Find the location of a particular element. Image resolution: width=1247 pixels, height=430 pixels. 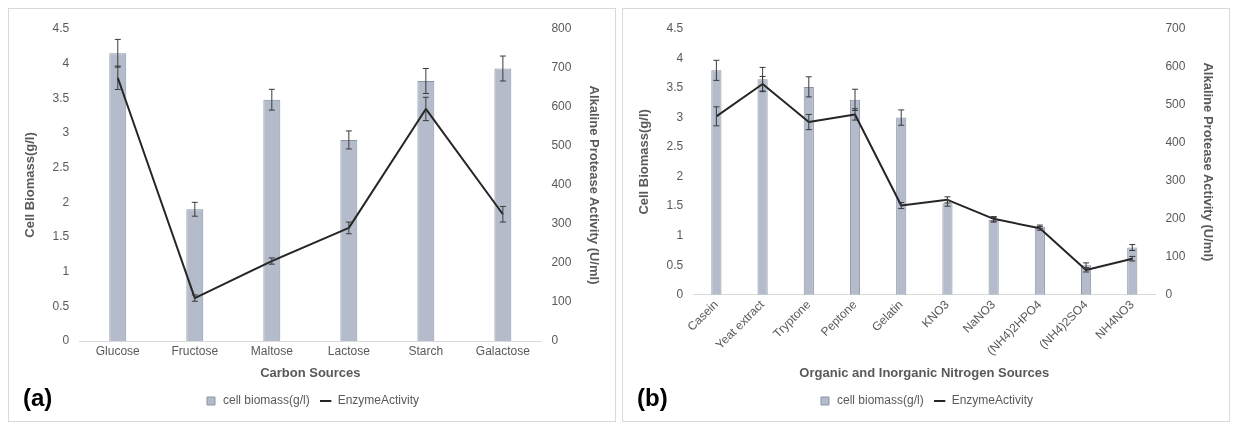

x-axis-title: Carbon Sources is located at coordinates (310, 372).